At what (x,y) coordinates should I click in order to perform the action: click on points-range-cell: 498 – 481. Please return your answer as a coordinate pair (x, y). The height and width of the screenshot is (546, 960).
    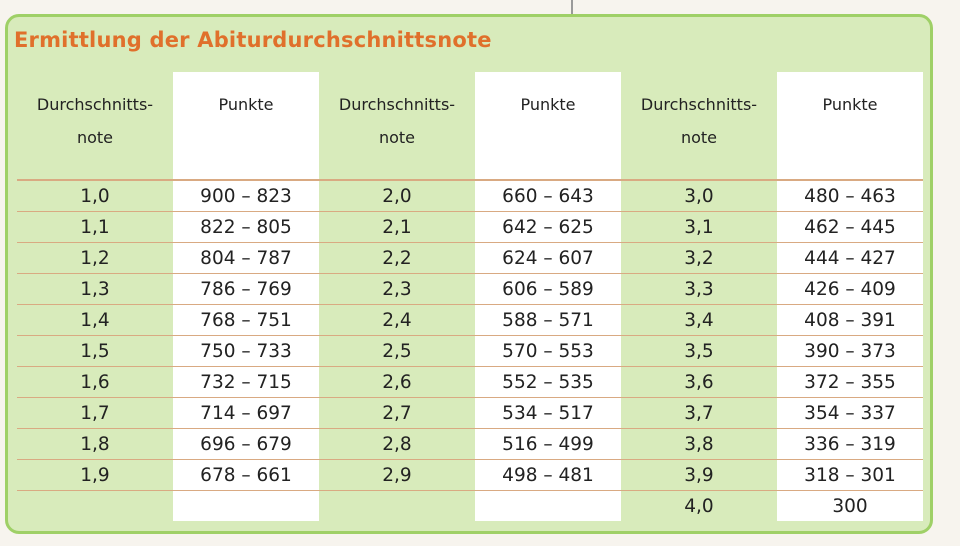
    Looking at the image, I should click on (548, 475).